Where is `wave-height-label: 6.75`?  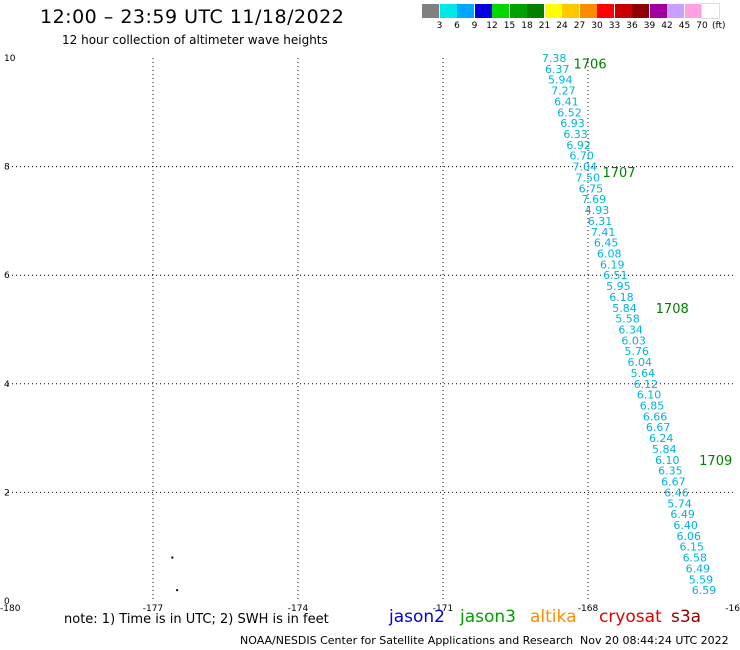 wave-height-label: 6.75 is located at coordinates (591, 188).